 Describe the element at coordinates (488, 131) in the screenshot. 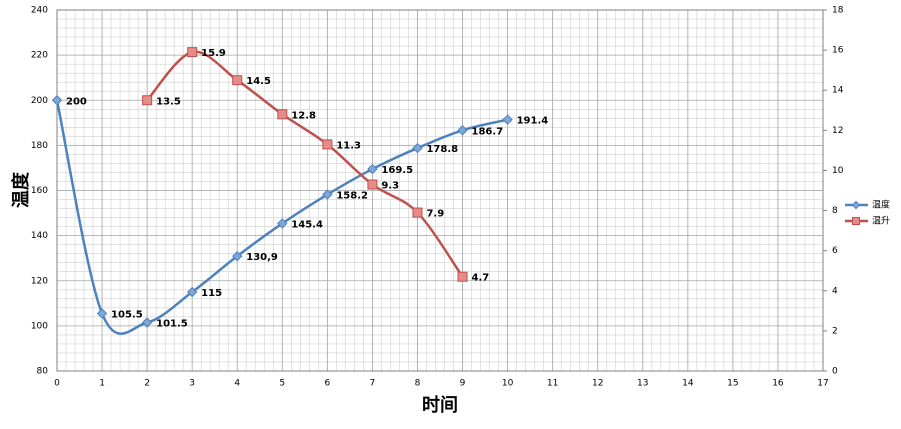

I see `data-label: 186.7` at that location.